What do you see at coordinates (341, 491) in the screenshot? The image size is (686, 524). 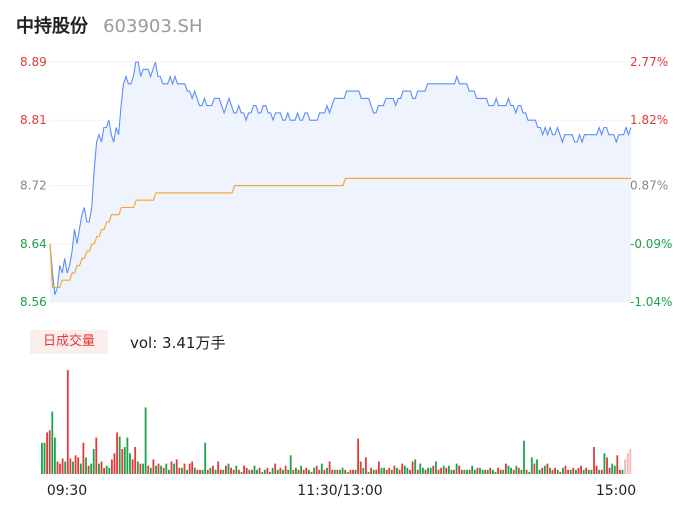 I see `x-axis-labels: 09:30 11:30/13:00 15:00` at bounding box center [341, 491].